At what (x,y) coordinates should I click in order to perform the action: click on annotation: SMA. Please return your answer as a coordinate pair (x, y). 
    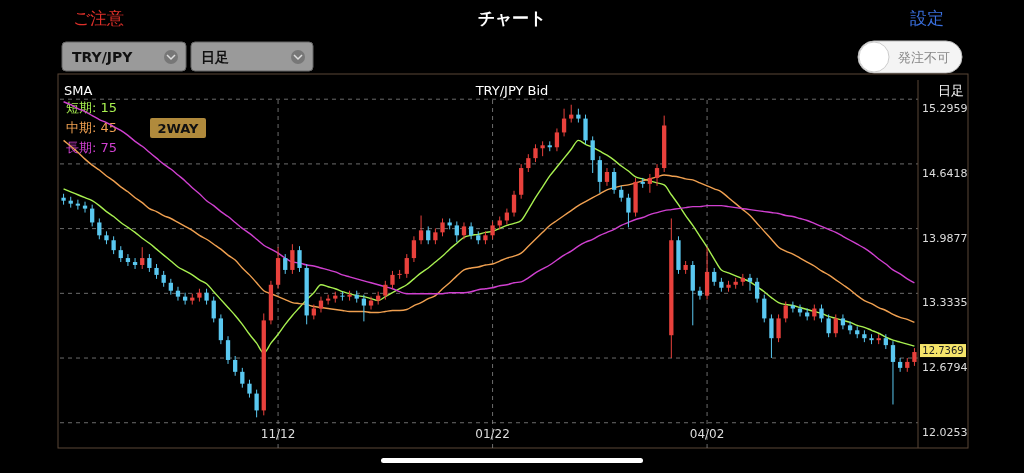
    Looking at the image, I should click on (78, 90).